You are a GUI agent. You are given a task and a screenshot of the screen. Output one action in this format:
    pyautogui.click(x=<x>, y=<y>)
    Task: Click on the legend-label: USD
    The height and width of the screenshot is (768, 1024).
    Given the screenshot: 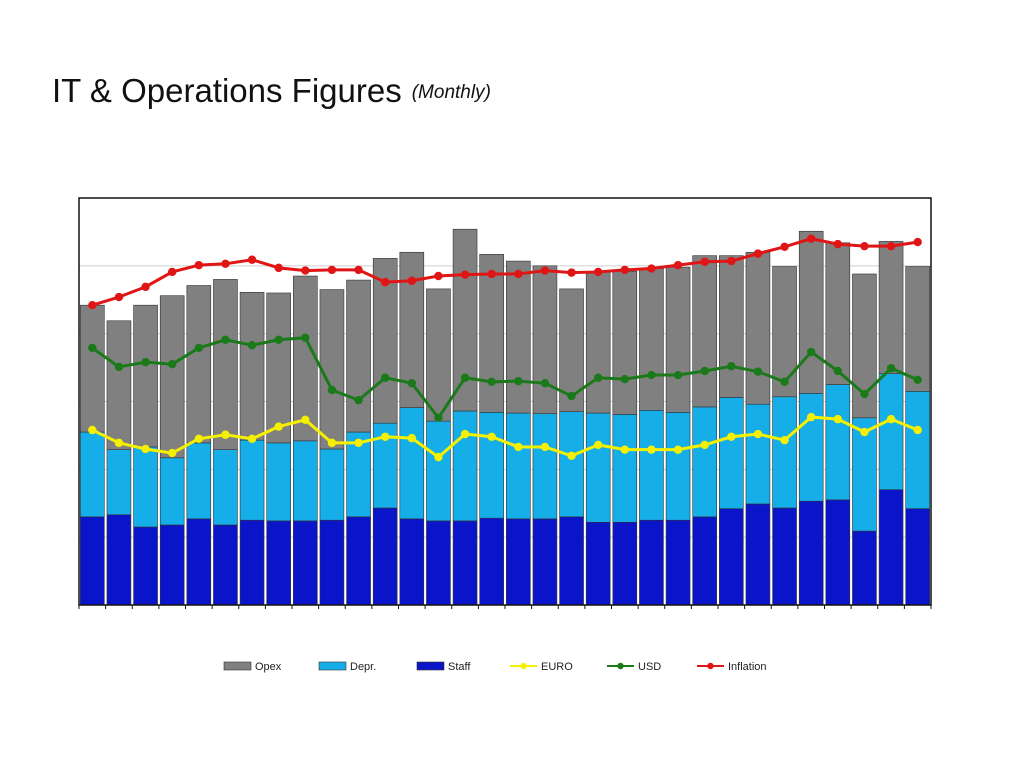 What is the action you would take?
    pyautogui.click(x=649, y=667)
    